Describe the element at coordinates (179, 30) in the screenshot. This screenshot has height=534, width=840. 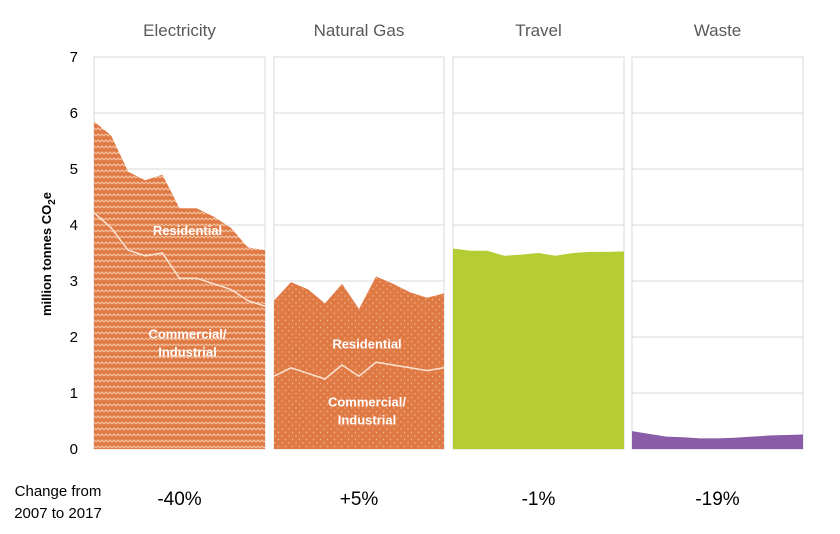
I see `panel-title: Electricity` at that location.